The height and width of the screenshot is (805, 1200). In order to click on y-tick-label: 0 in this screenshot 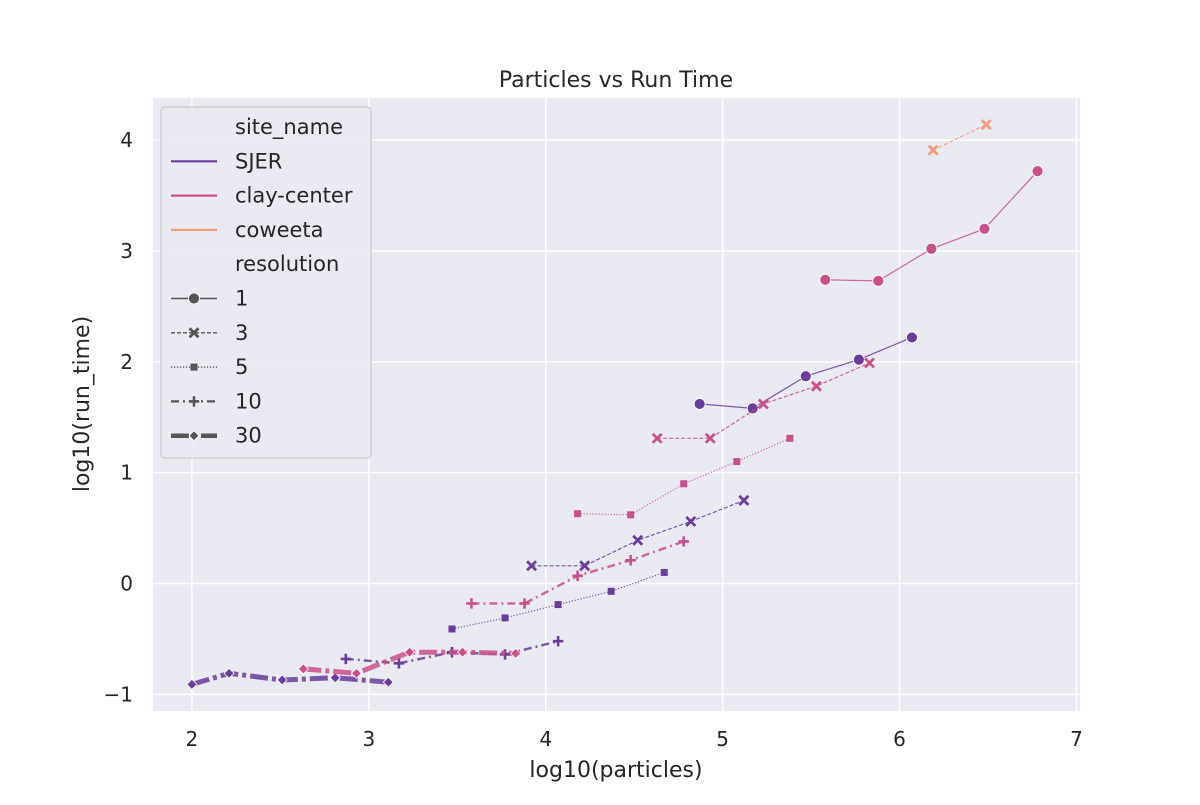, I will do `click(126, 584)`.